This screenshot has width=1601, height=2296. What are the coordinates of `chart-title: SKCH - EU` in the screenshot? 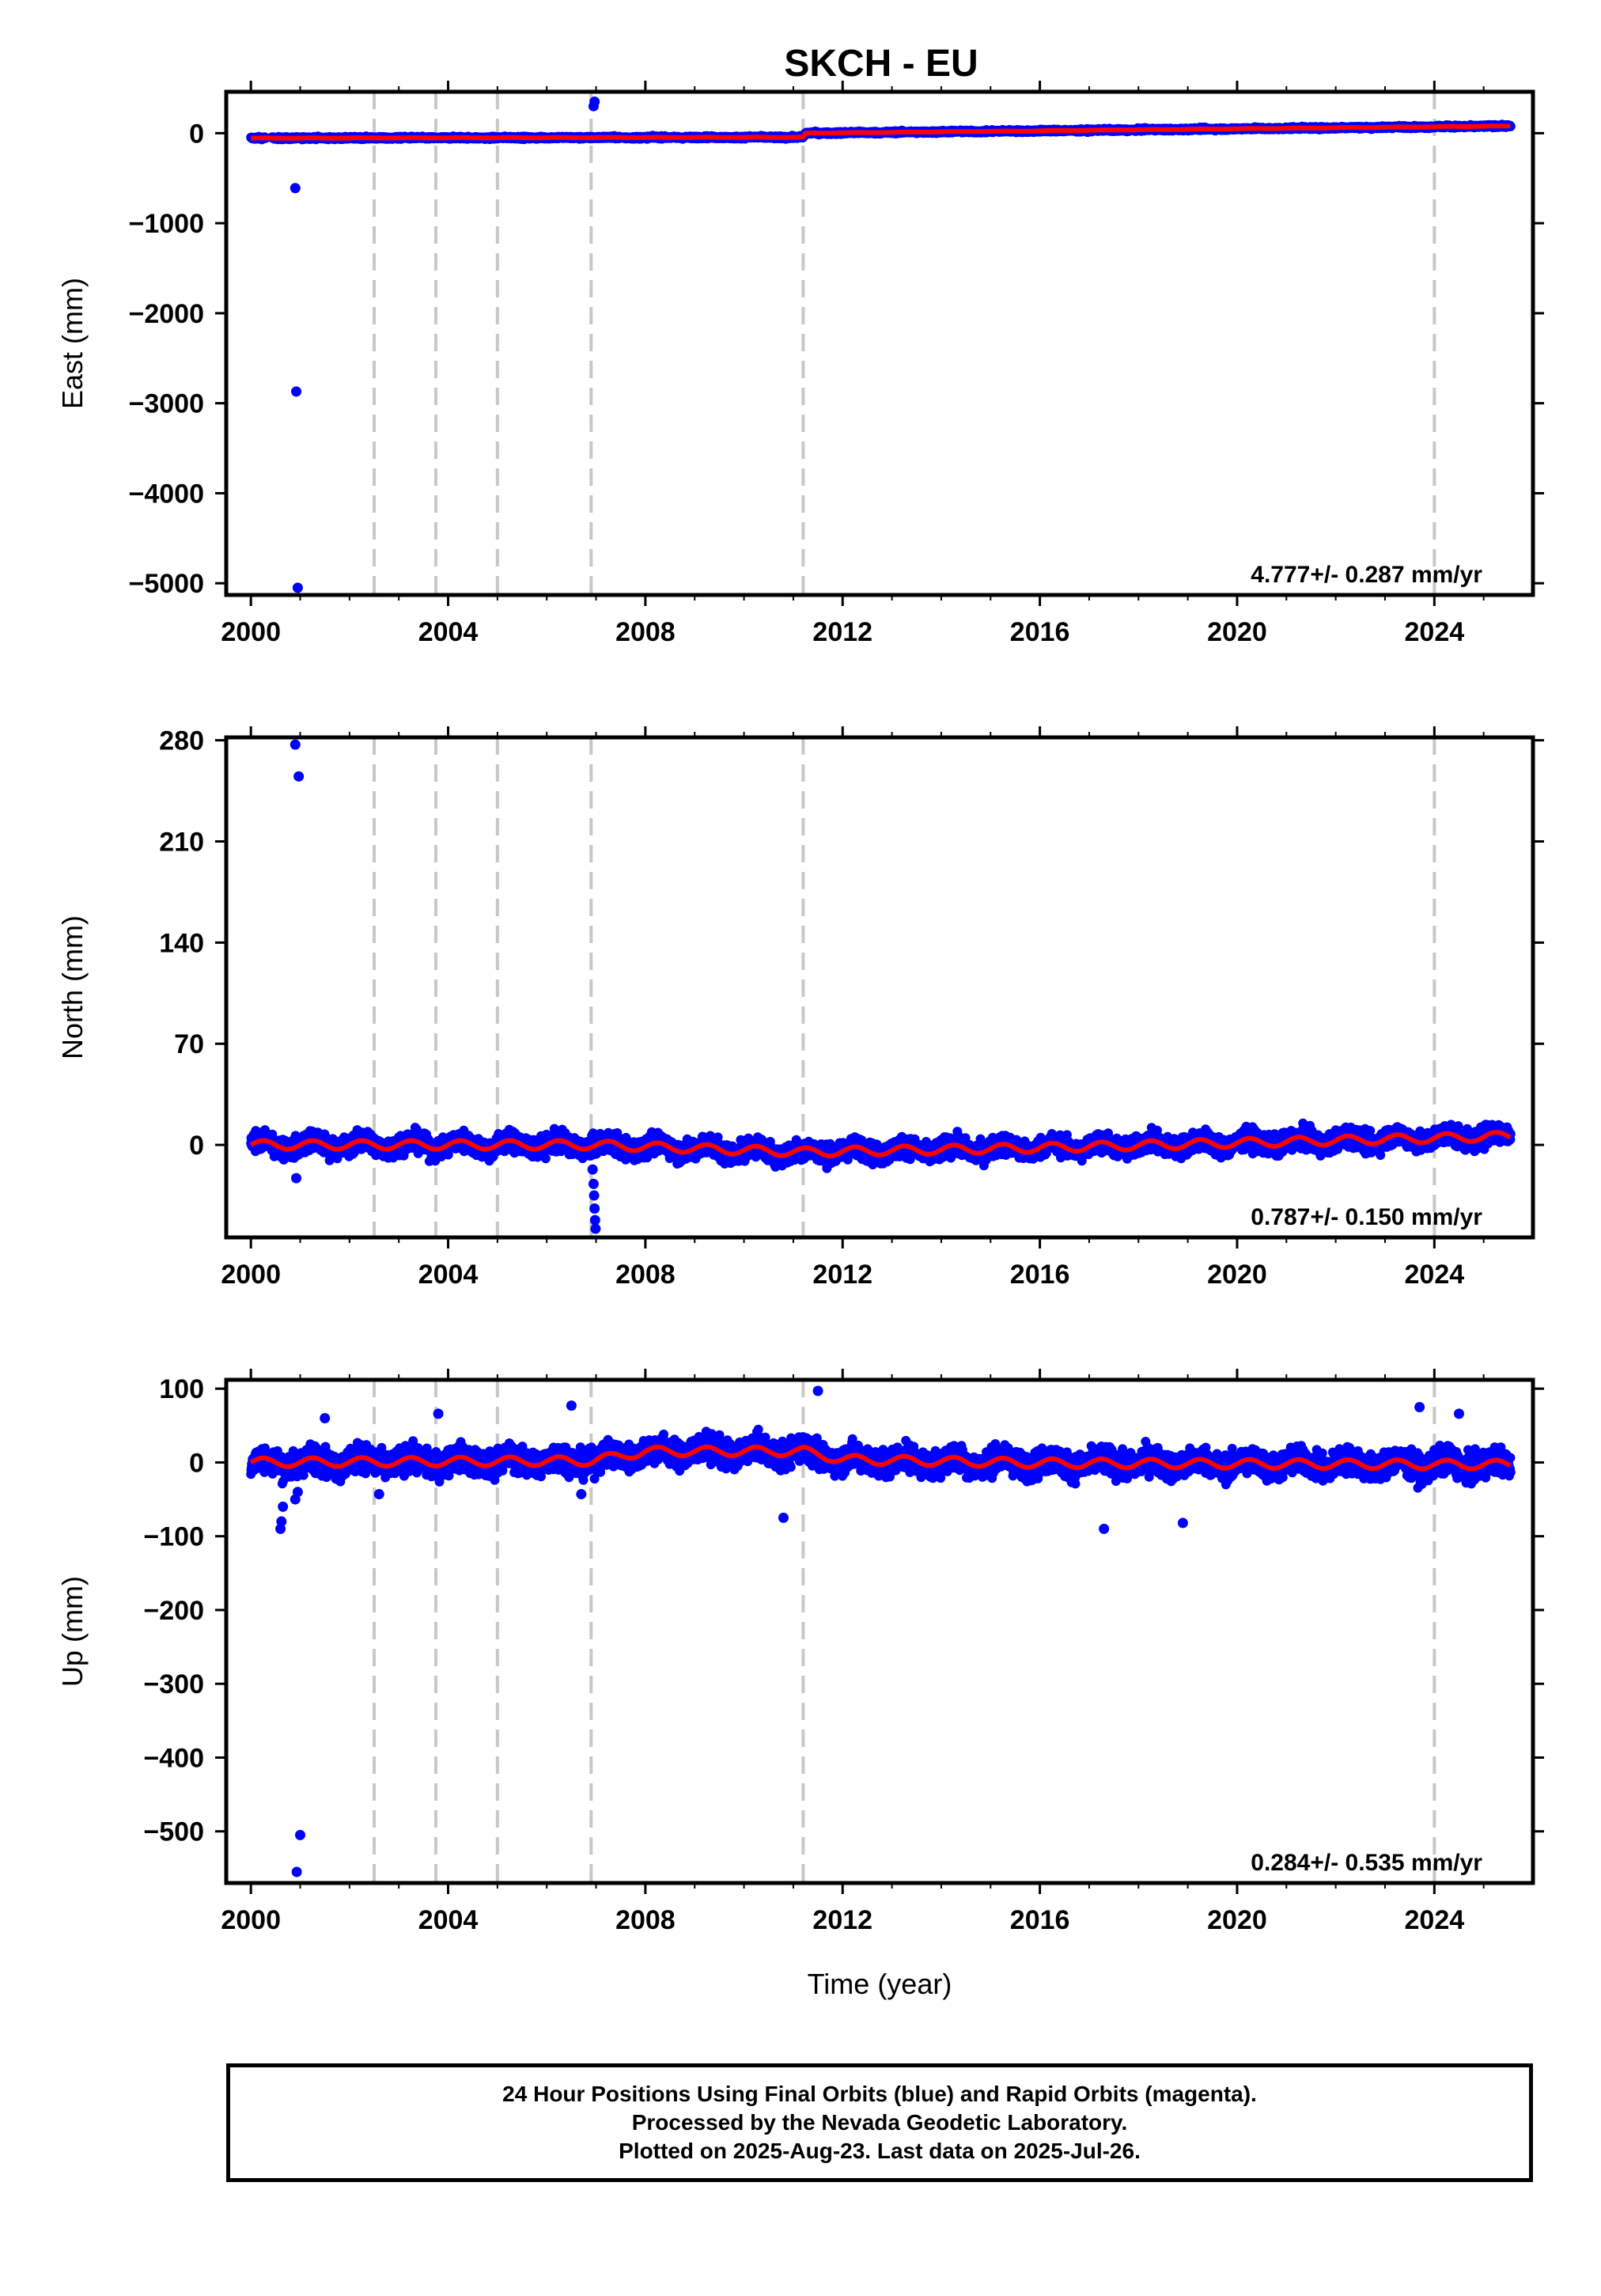 It's located at (881, 64).